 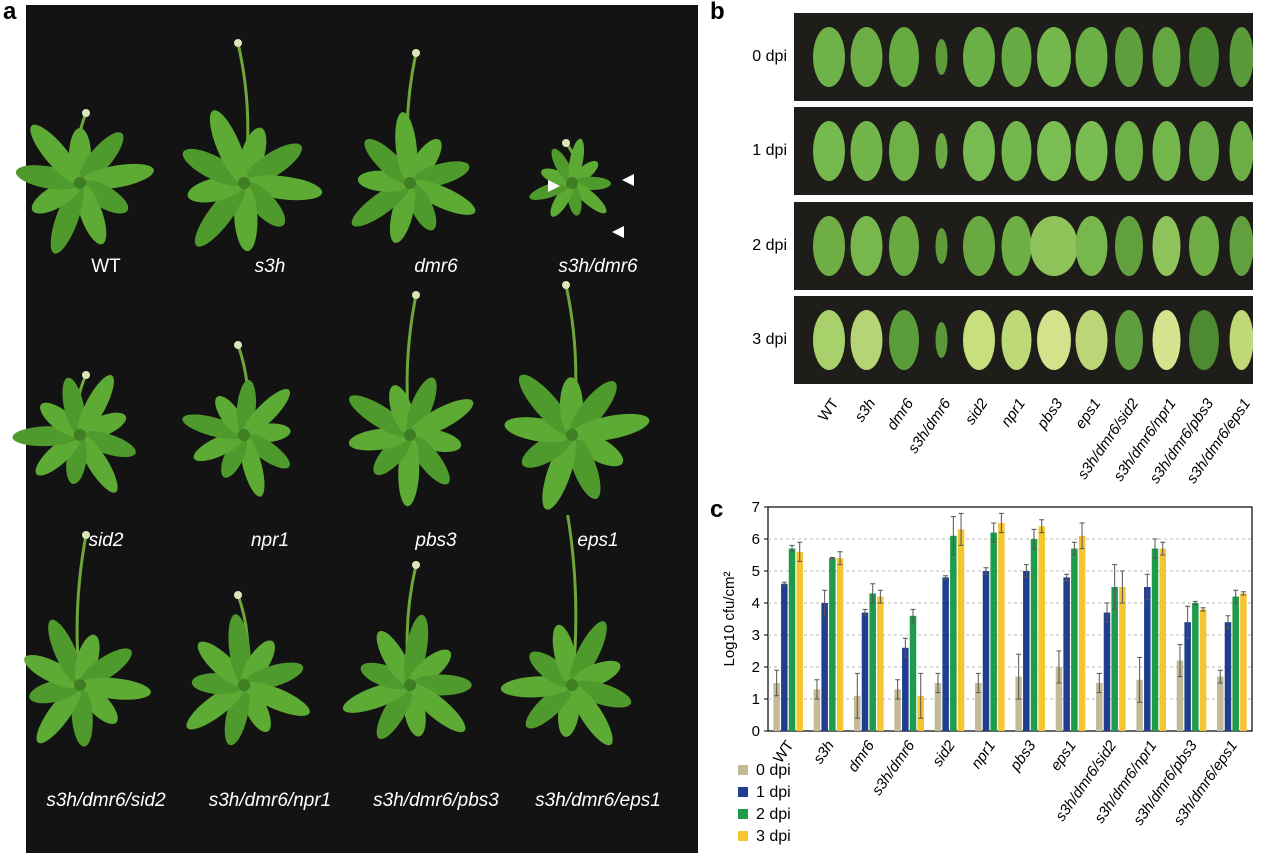 What do you see at coordinates (717, 509) in the screenshot?
I see `panel-letter-c: c` at bounding box center [717, 509].